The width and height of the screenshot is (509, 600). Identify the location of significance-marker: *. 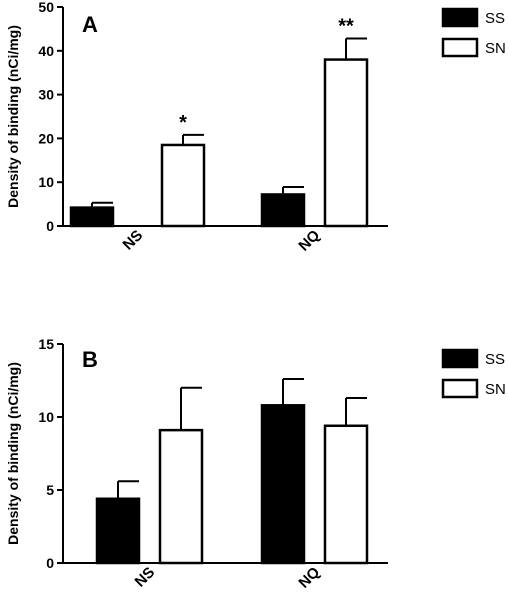
(183, 123).